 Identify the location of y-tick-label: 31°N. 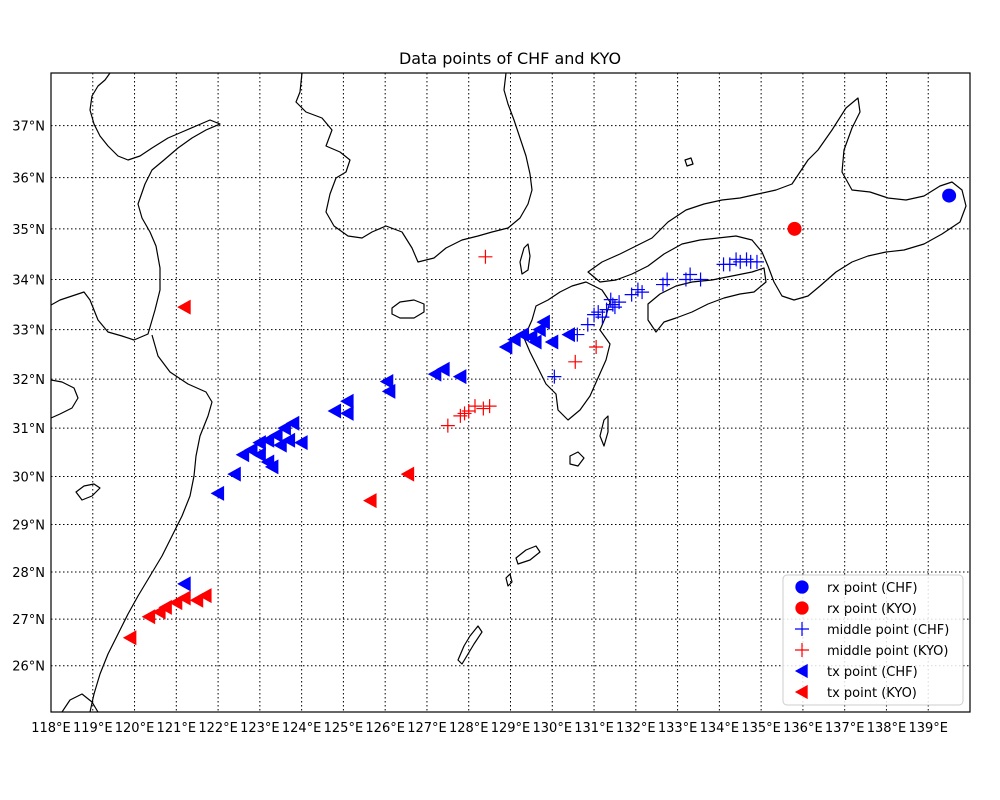
(28, 429).